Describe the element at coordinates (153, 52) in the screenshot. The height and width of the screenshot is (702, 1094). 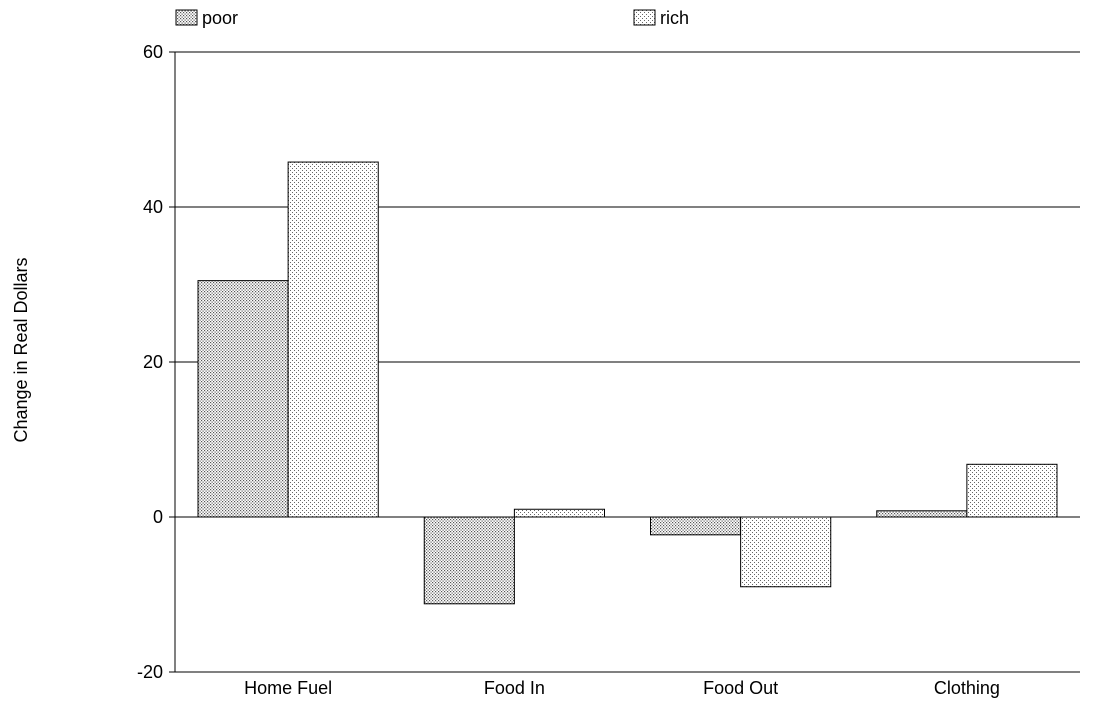
I see `y-tick-label-4: 60` at that location.